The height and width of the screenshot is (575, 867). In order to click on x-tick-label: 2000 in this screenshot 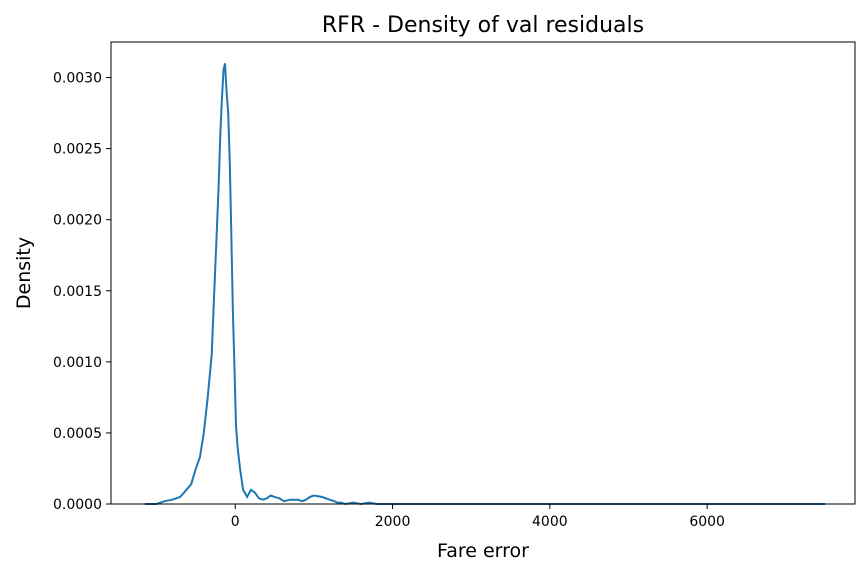, I will do `click(393, 522)`.